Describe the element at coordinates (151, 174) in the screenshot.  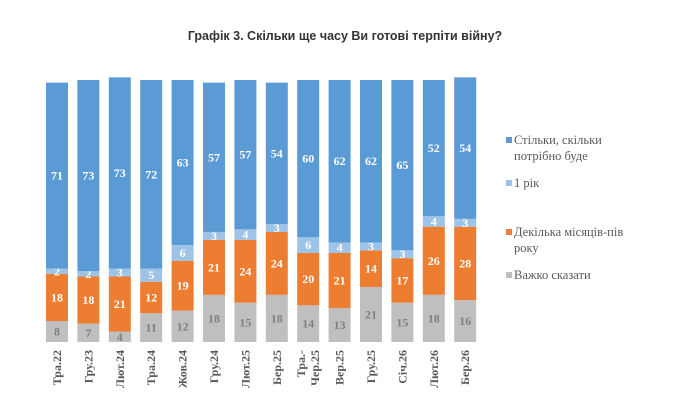
I see `data-label: 72` at that location.